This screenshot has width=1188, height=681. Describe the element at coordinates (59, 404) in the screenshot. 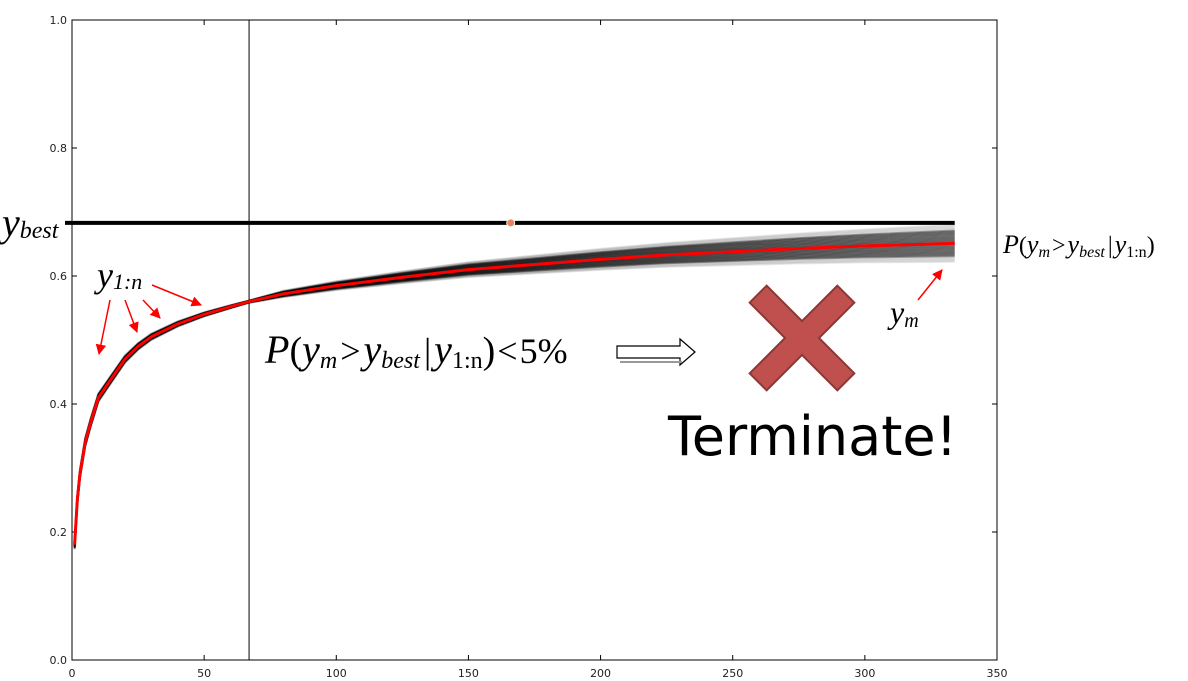

I see `y-tick-label: 0.4` at that location.